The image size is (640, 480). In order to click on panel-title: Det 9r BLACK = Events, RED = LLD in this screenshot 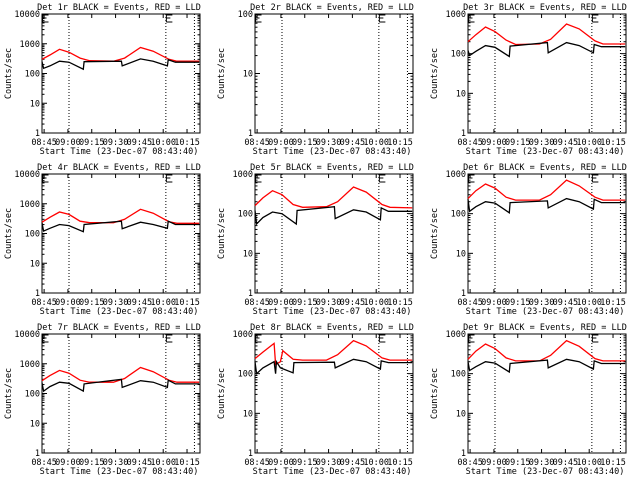, I will do `click(545, 328)`.